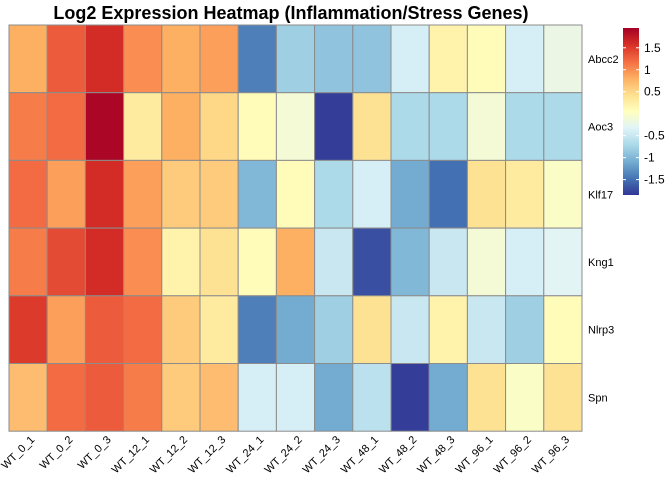 The width and height of the screenshot is (672, 480). I want to click on column-label: WT_48_1, so click(360, 455).